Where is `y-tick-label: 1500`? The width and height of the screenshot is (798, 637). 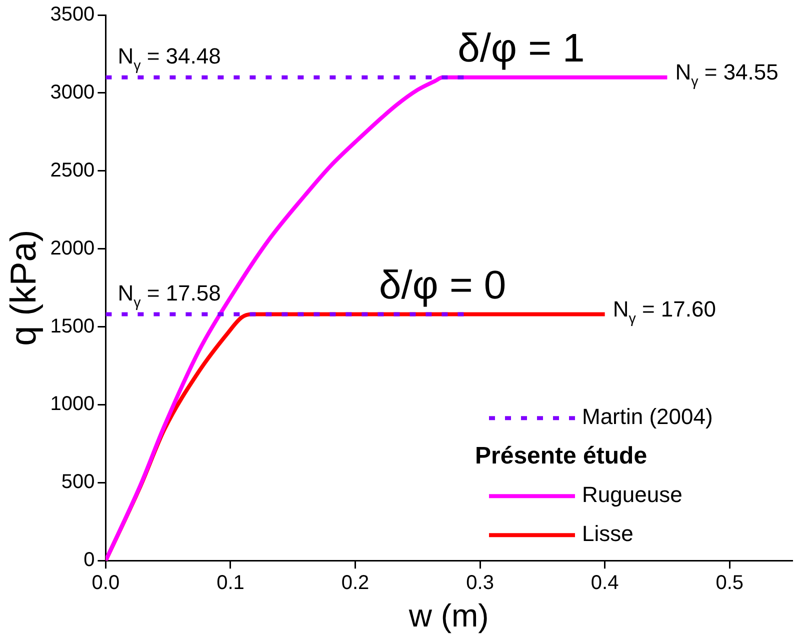 y-tick-label: 1500 is located at coordinates (72, 326).